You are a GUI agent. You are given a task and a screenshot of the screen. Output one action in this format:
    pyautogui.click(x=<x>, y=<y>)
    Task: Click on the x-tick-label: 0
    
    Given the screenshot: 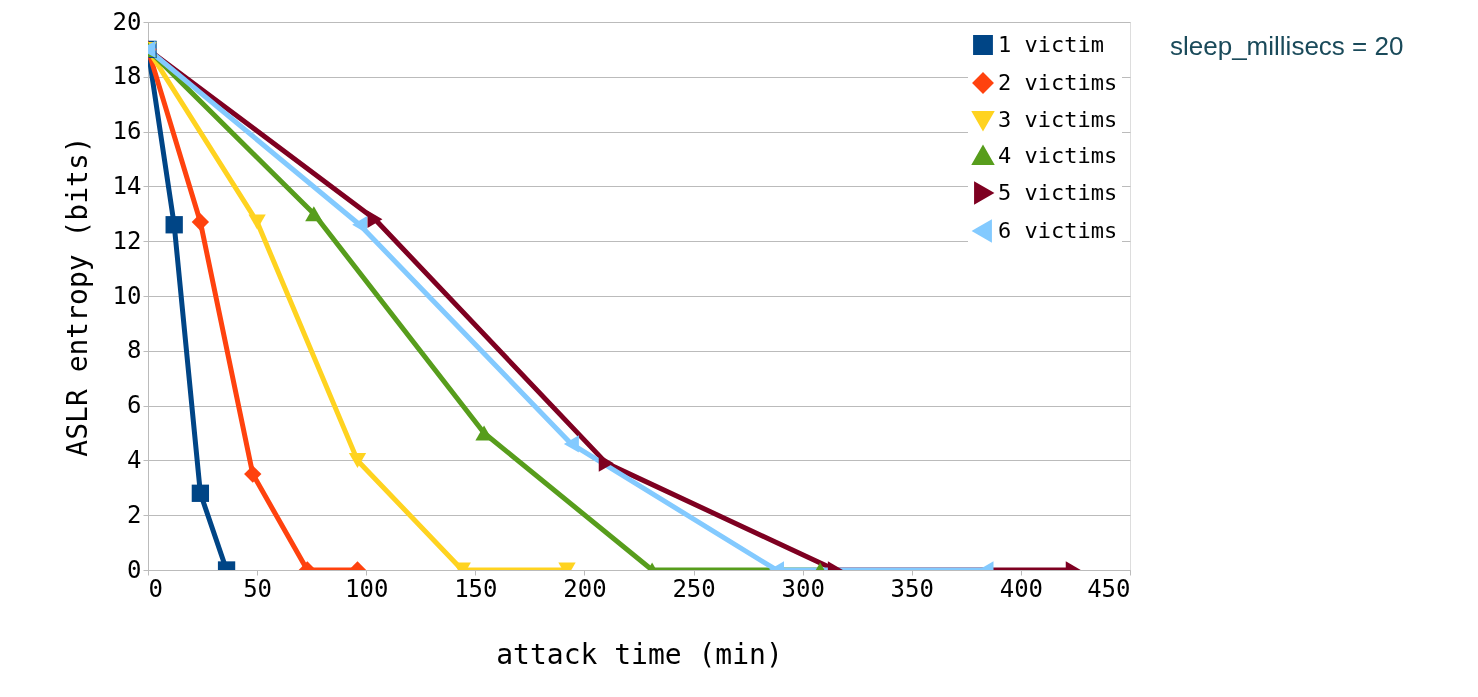 What is the action you would take?
    pyautogui.click(x=155, y=588)
    